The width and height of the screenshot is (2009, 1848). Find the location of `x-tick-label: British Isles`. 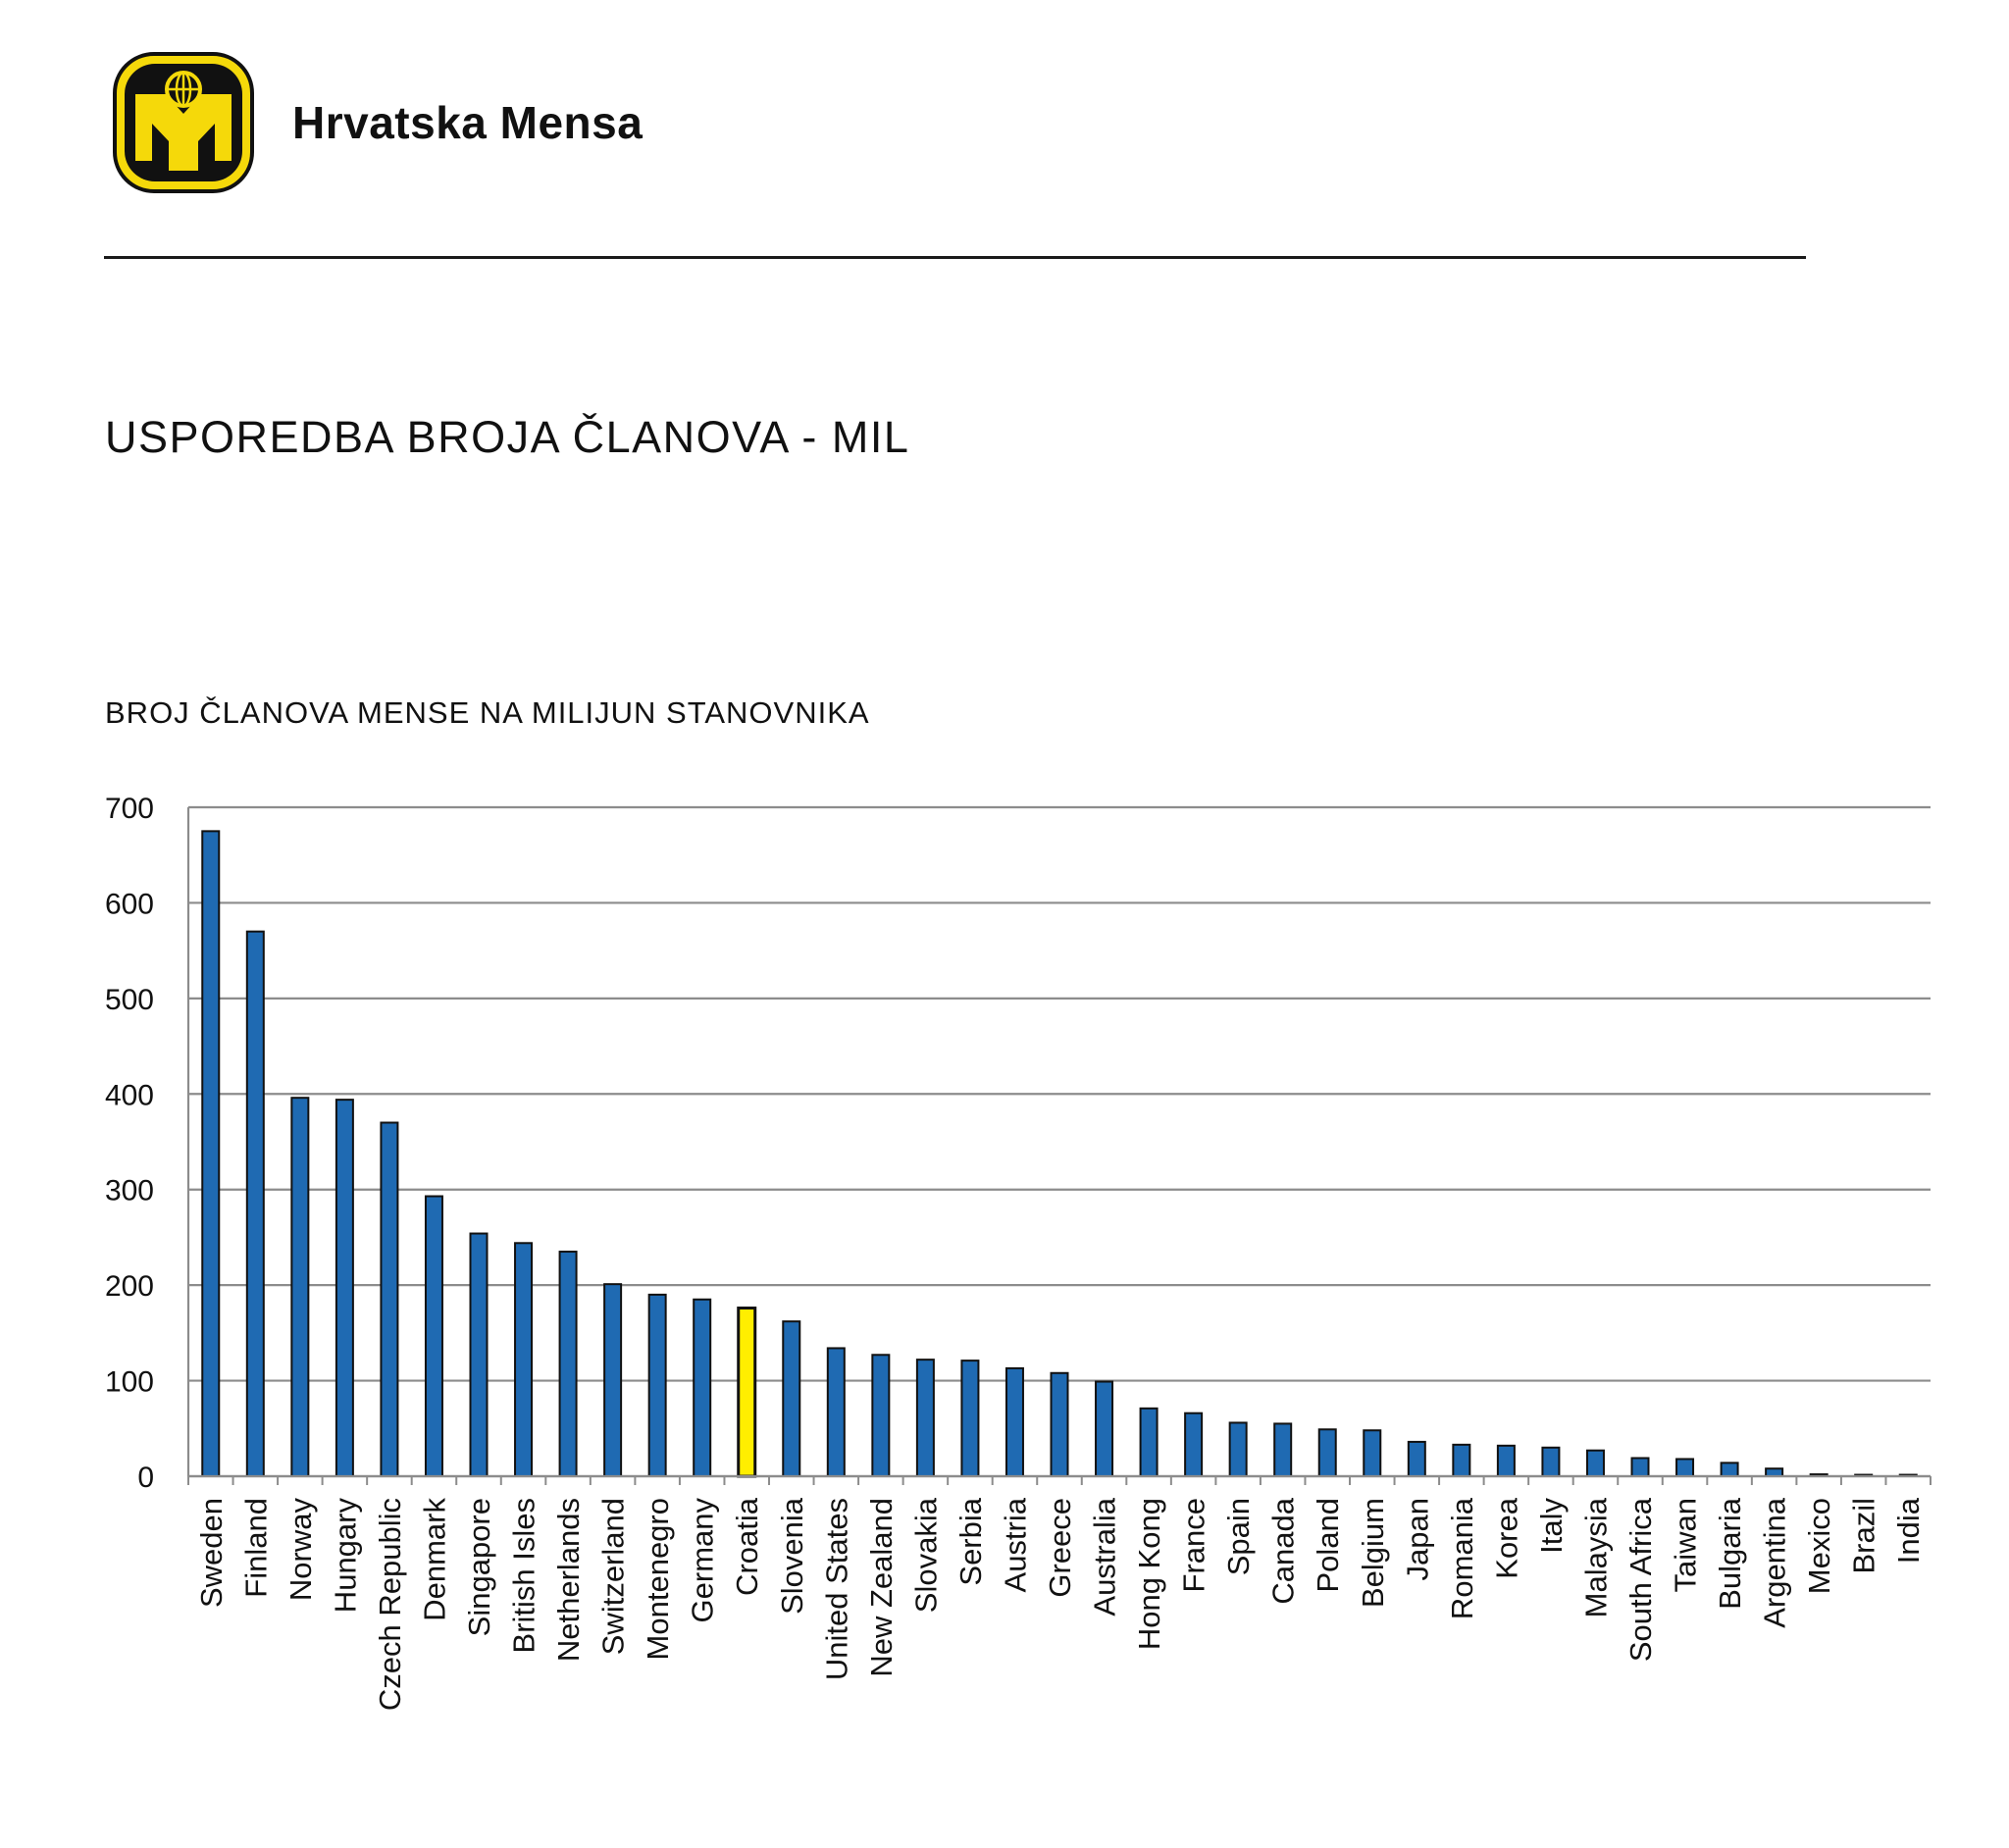

x-tick-label: British Isles is located at coordinates (524, 1575).